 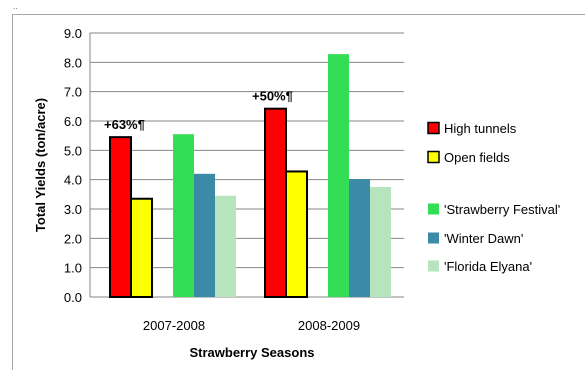 What do you see at coordinates (174, 325) in the screenshot?
I see `x-tick-label: 2007-2008` at bounding box center [174, 325].